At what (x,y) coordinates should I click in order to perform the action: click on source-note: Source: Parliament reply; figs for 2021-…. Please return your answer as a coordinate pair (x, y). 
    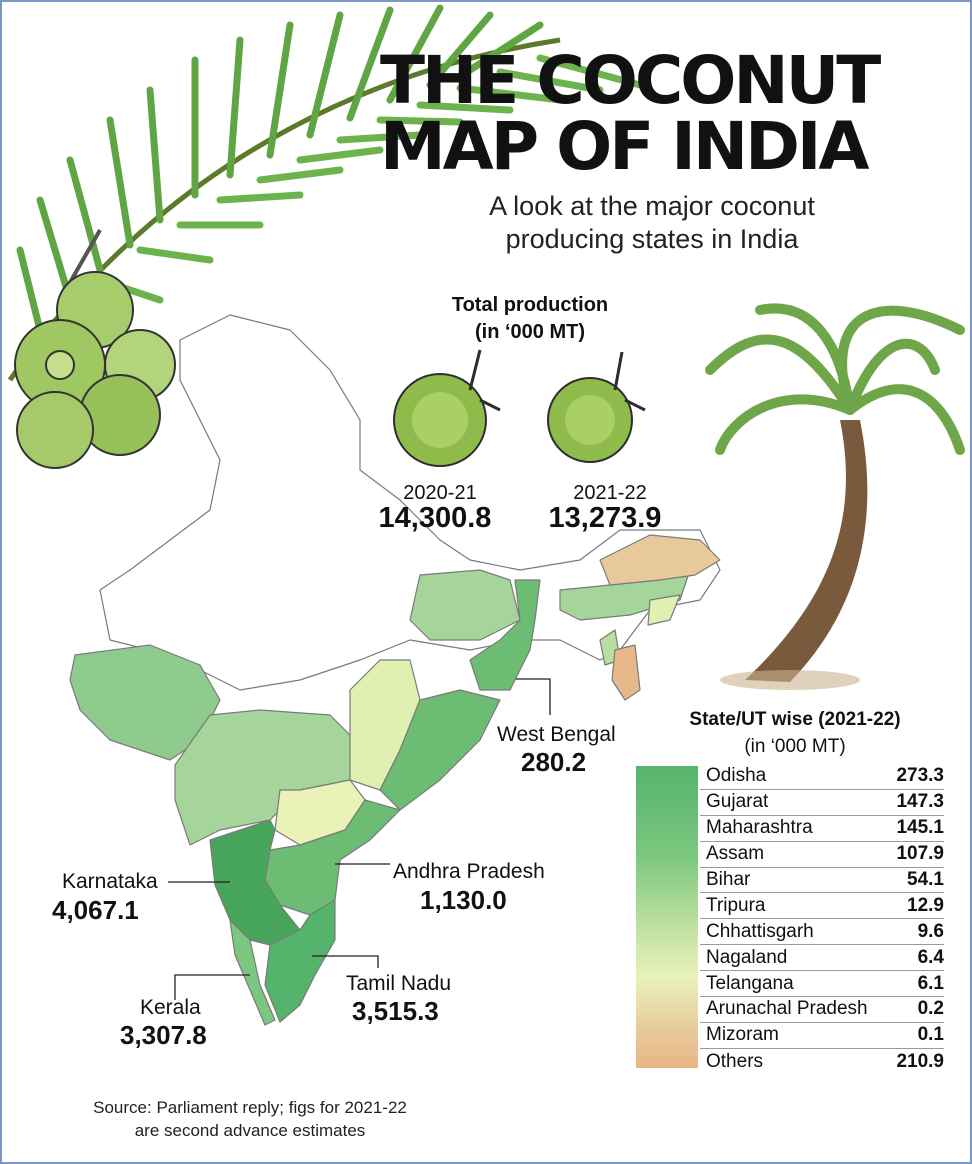
    Looking at the image, I should click on (250, 1119).